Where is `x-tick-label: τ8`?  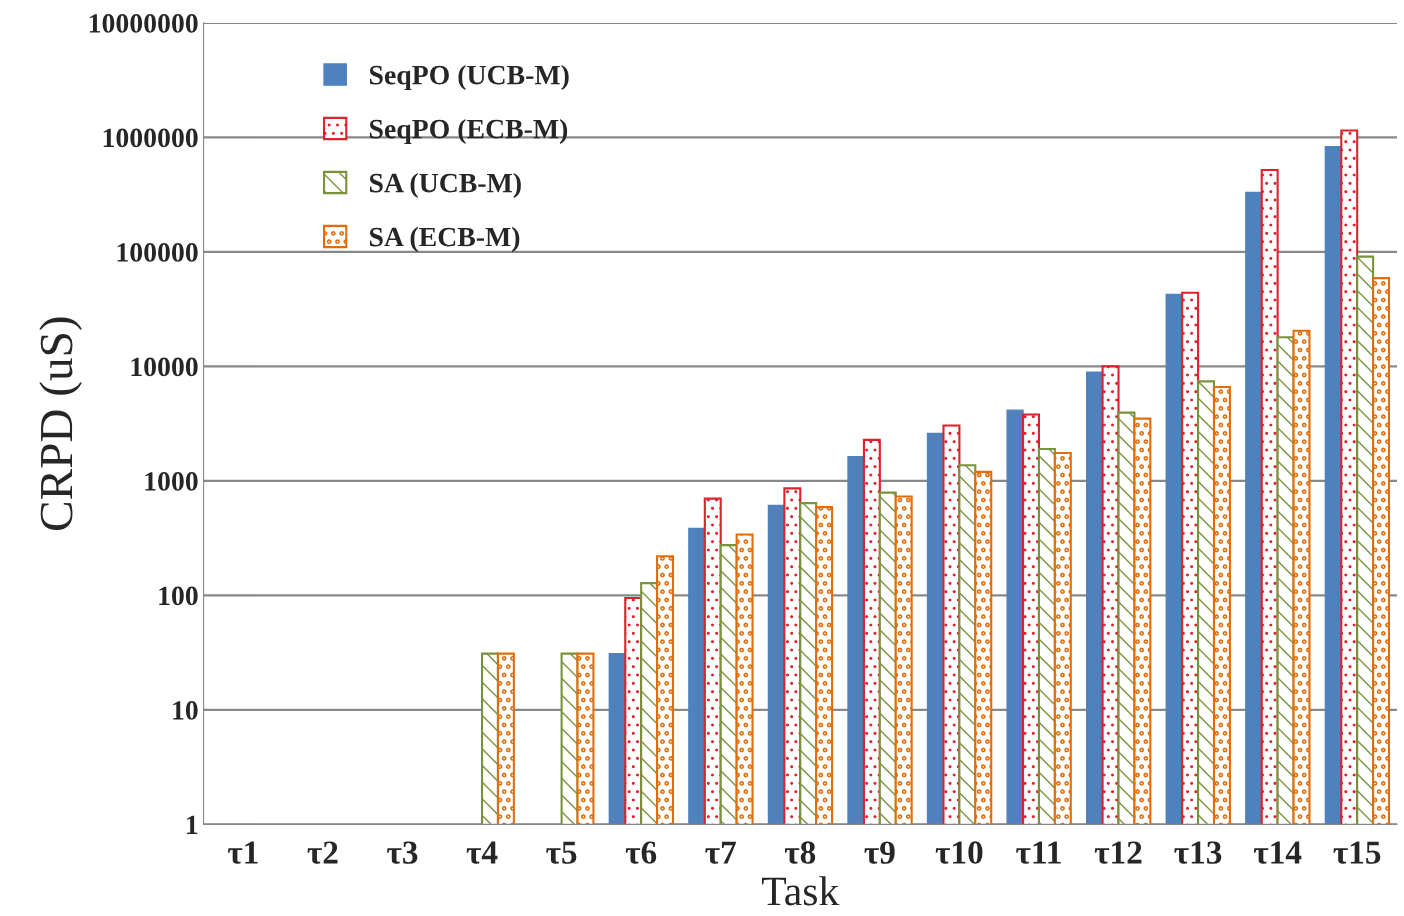
x-tick-label: τ8 is located at coordinates (800, 852).